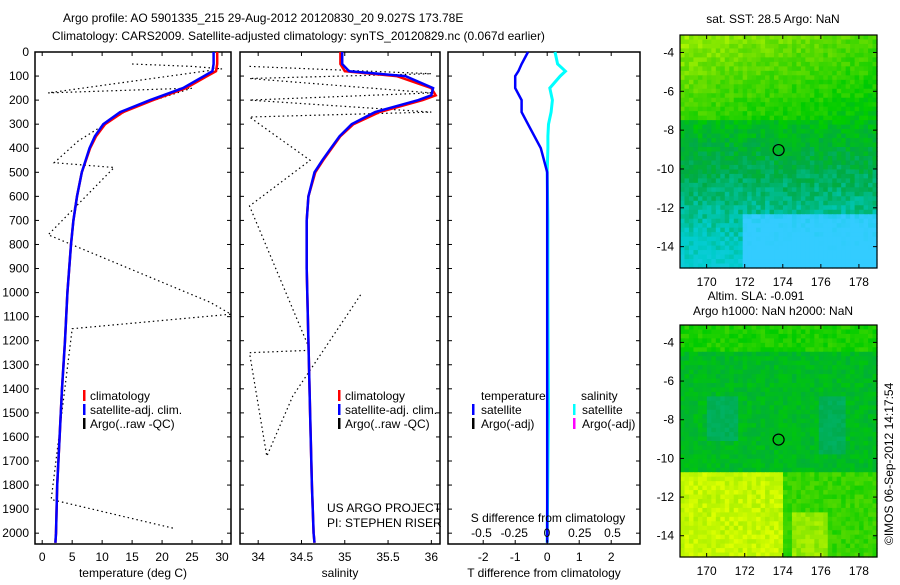 The image size is (900, 585). What do you see at coordinates (15, 533) in the screenshot?
I see `depth-tick-label: 2000` at bounding box center [15, 533].